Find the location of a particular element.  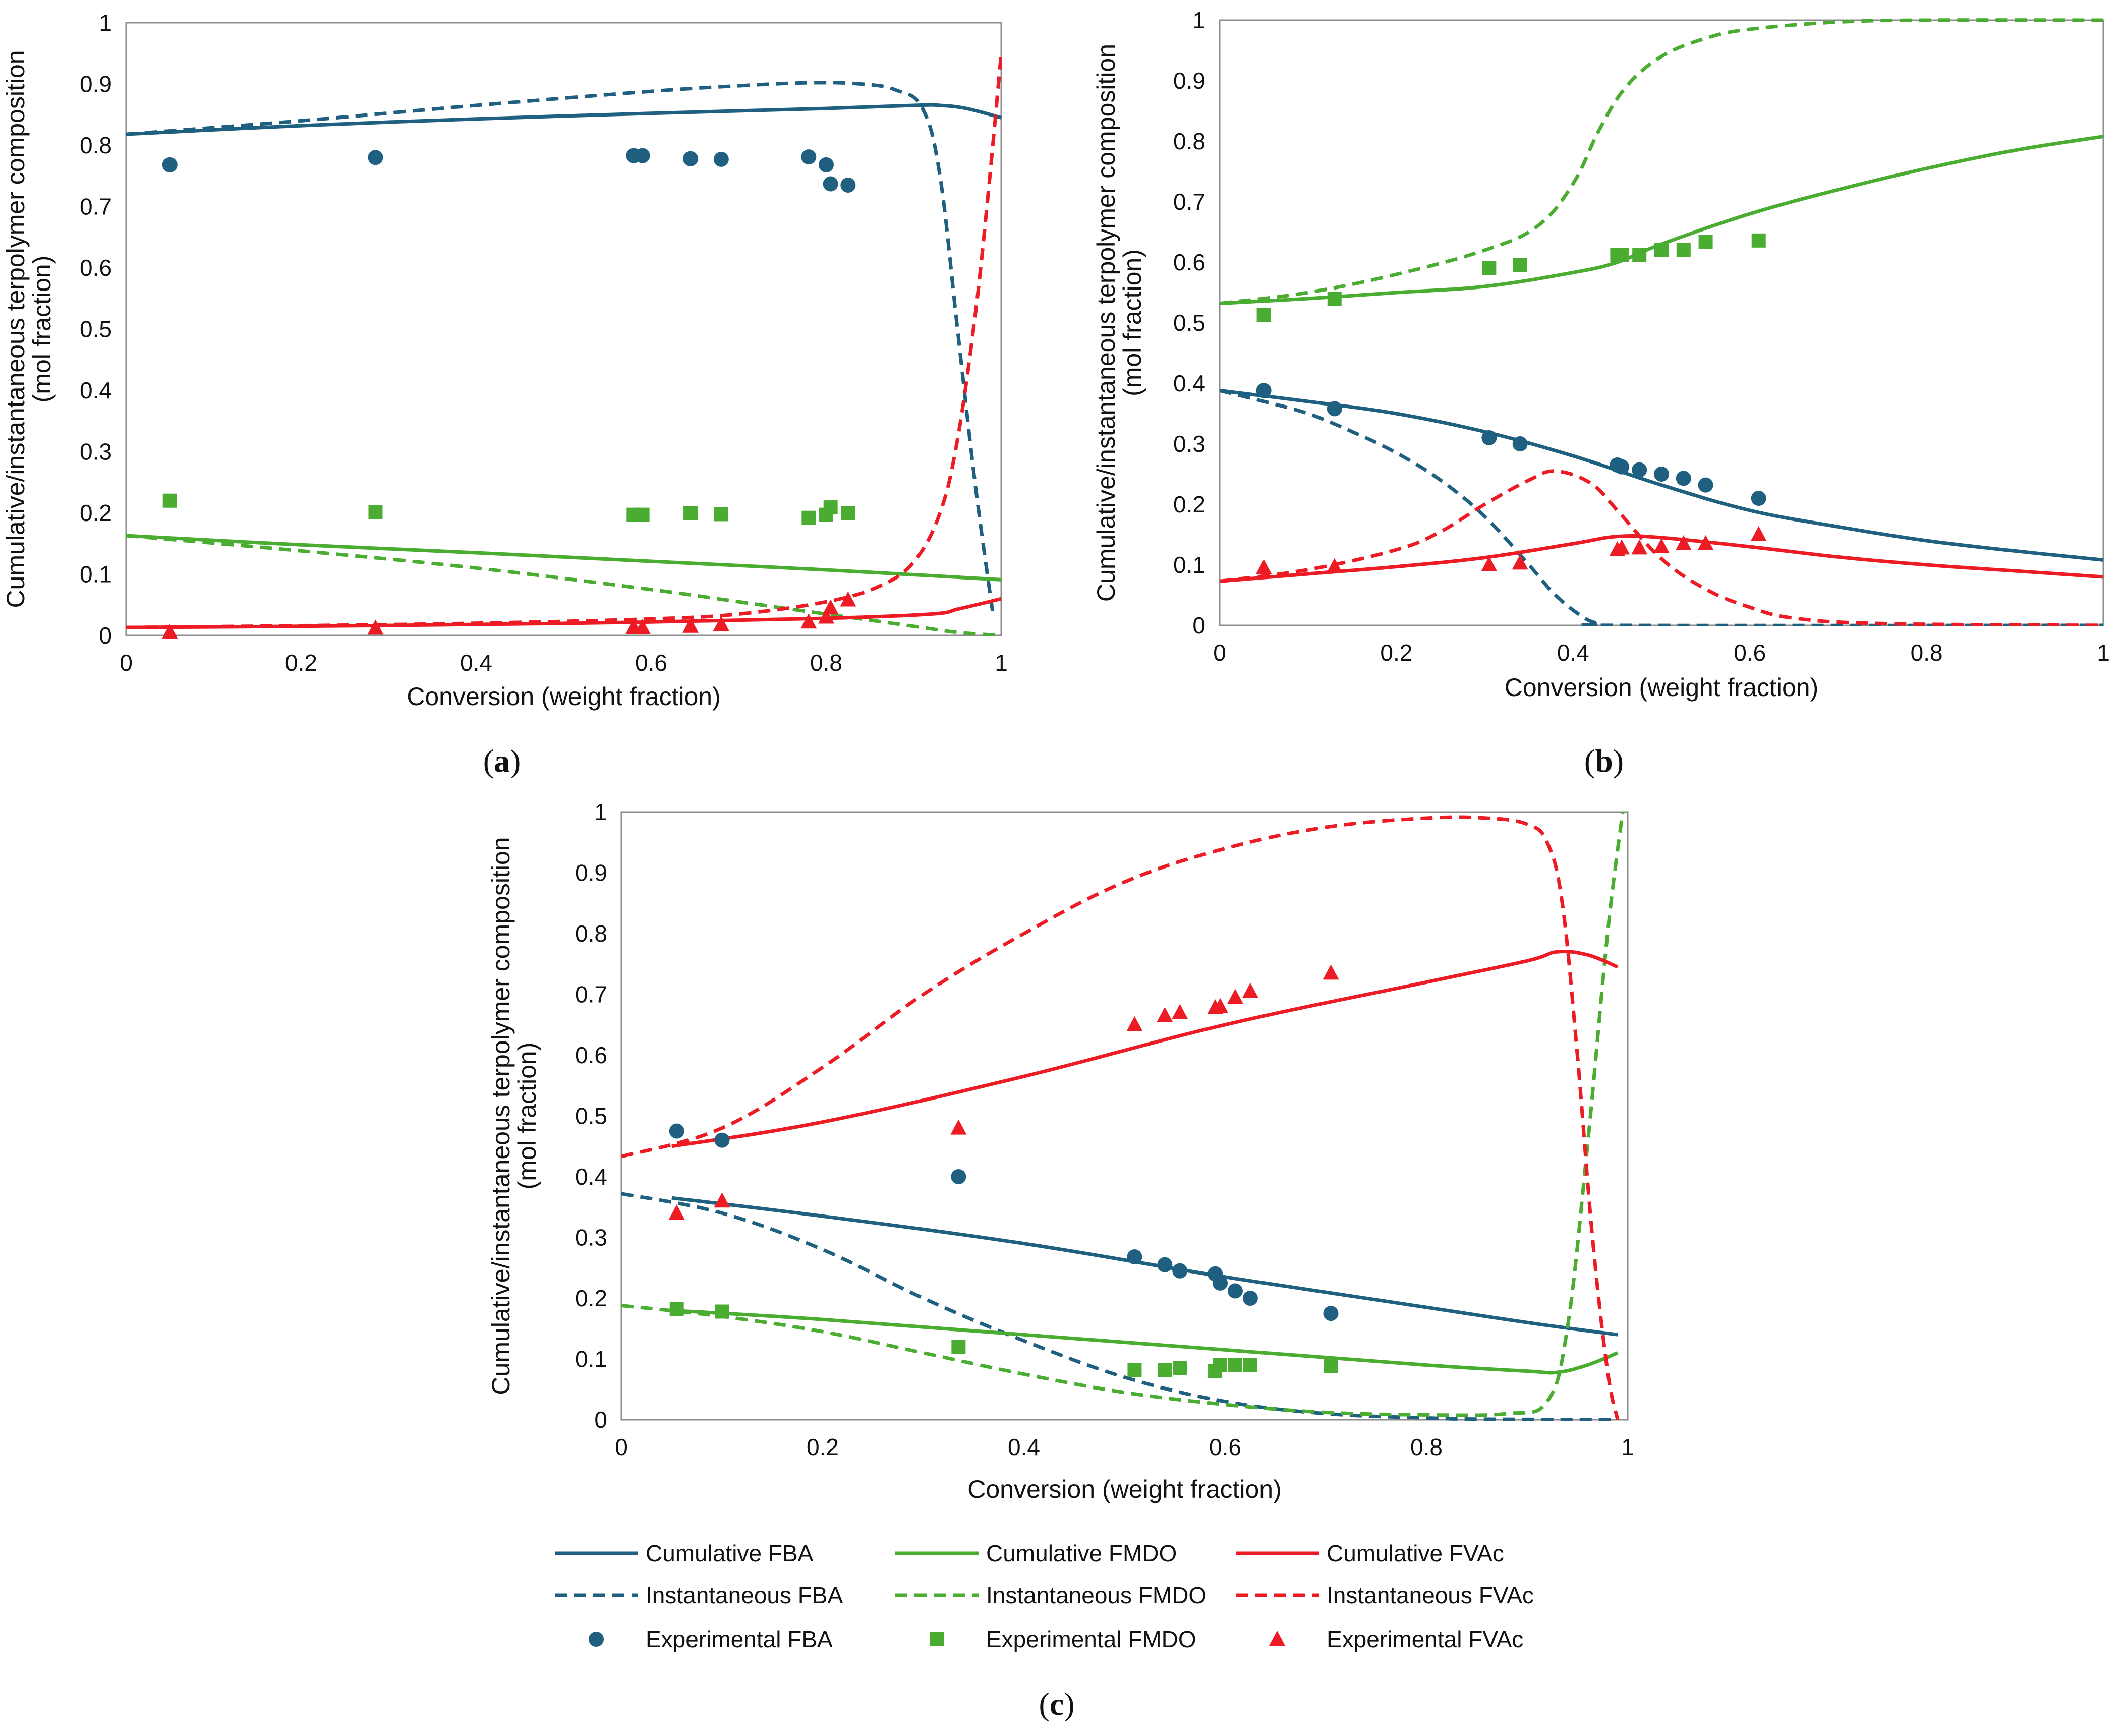

y-tick-label: 0.6 is located at coordinates (96, 268).